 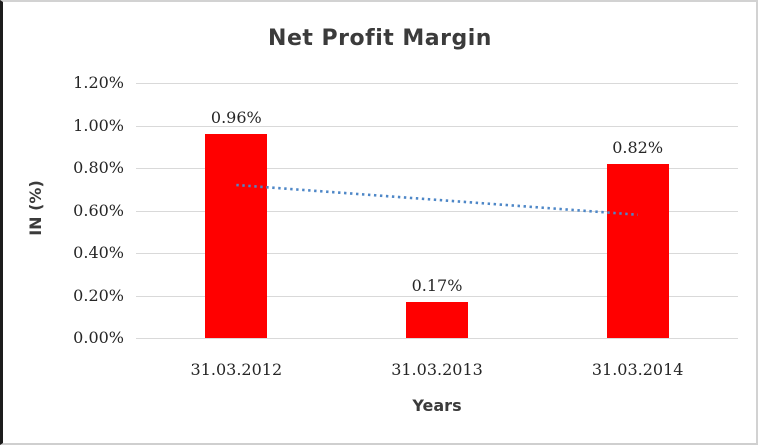 I want to click on y-tick-label: 0.80%, so click(x=98, y=167).